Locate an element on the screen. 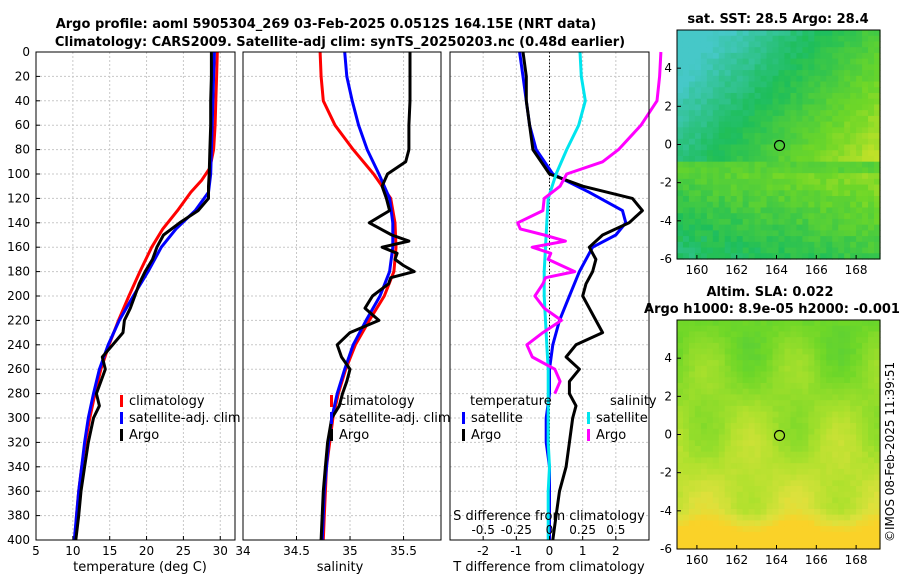 Image resolution: width=900 pixels, height=580 pixels. map-y-tick-label: -4 is located at coordinates (666, 221).